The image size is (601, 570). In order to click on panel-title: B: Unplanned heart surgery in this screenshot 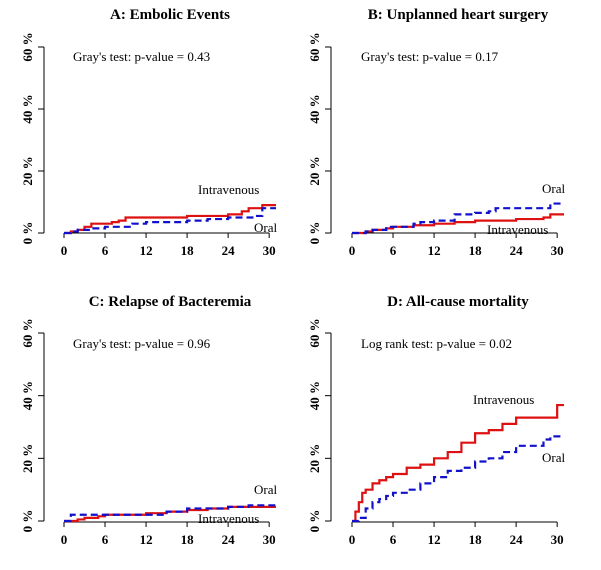, I will do `click(458, 15)`.